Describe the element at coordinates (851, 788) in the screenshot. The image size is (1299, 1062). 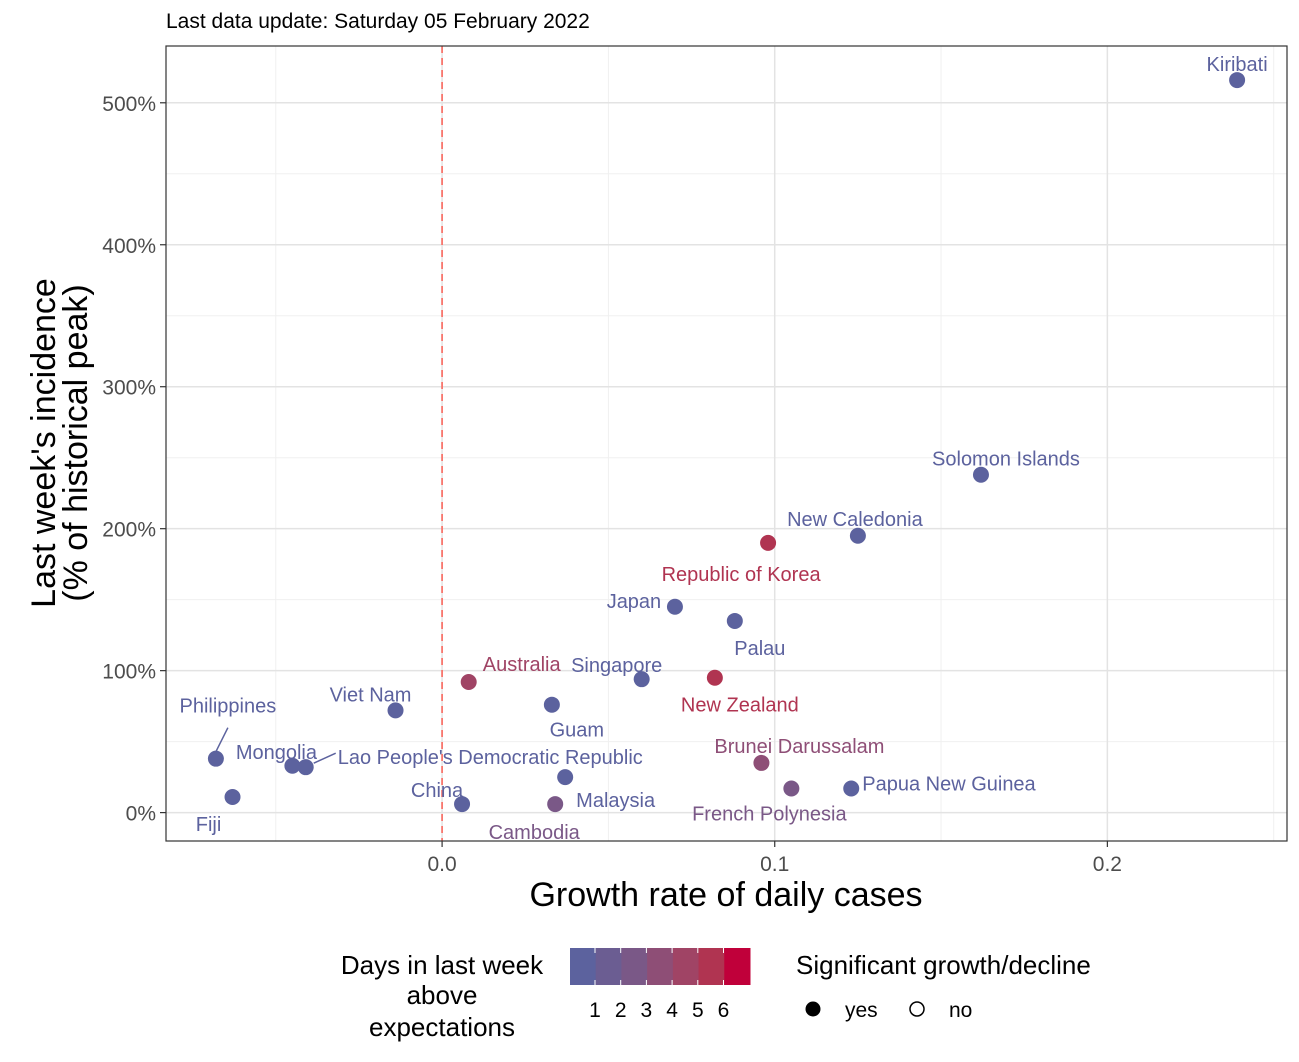
I see `point-papua-new-guinea` at that location.